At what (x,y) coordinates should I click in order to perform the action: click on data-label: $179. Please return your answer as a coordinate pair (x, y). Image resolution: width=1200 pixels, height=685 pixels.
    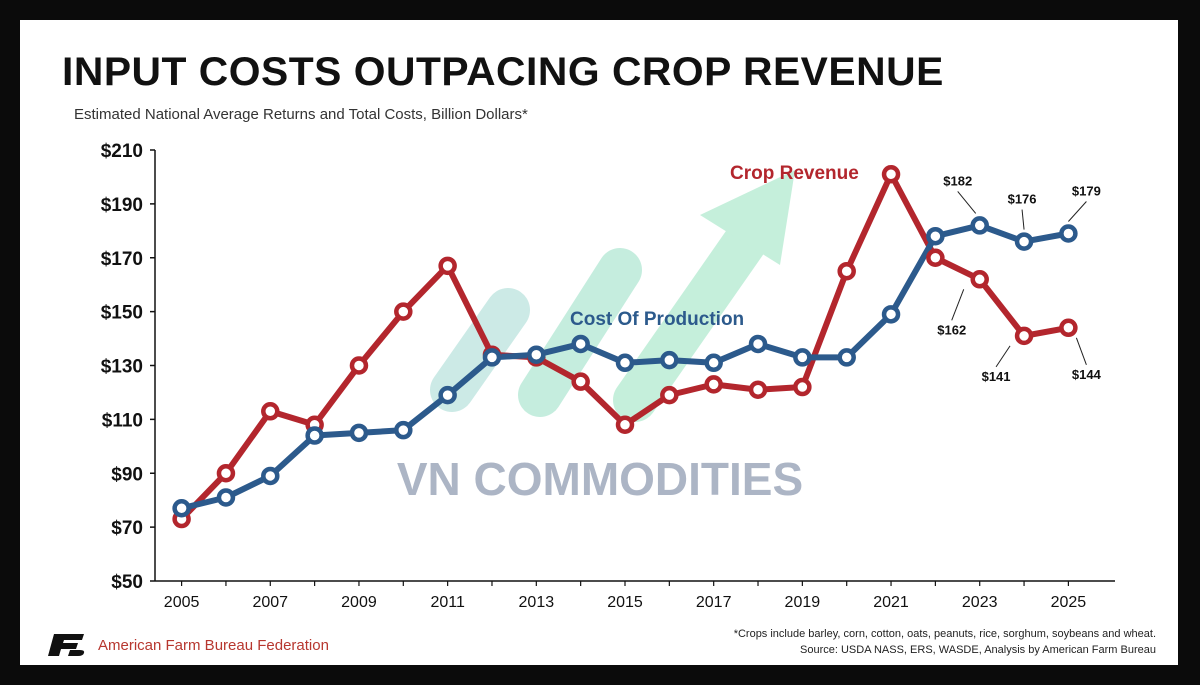
    Looking at the image, I should click on (1086, 191).